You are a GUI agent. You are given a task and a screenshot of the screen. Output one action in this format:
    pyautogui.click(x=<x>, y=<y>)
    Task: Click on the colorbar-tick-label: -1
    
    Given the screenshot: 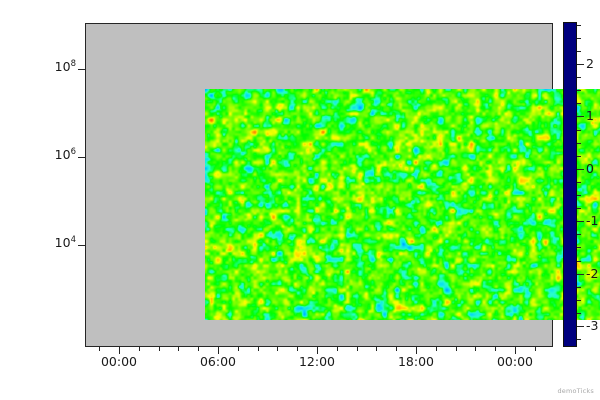 What is the action you would take?
    pyautogui.click(x=592, y=221)
    